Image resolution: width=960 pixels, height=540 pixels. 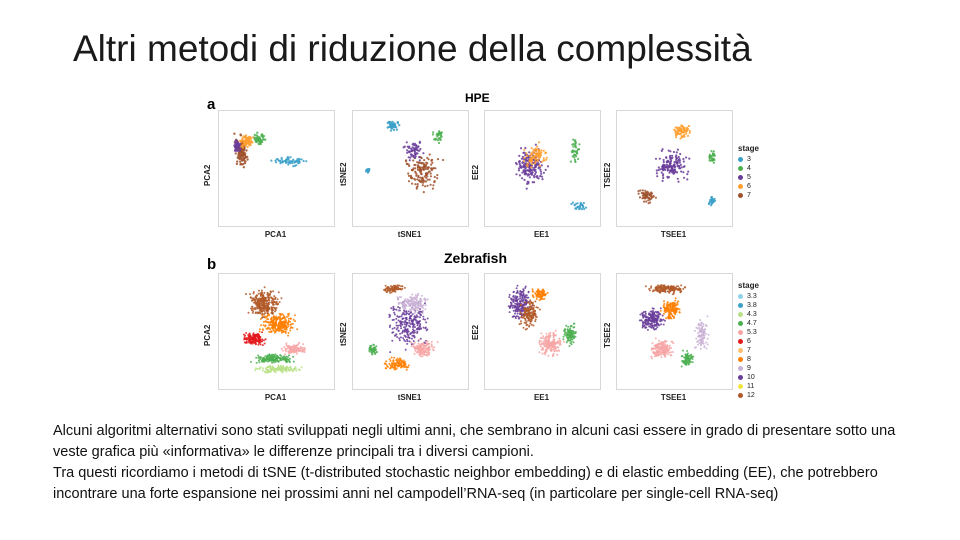 What do you see at coordinates (740, 359) in the screenshot?
I see `legend-swatch` at bounding box center [740, 359].